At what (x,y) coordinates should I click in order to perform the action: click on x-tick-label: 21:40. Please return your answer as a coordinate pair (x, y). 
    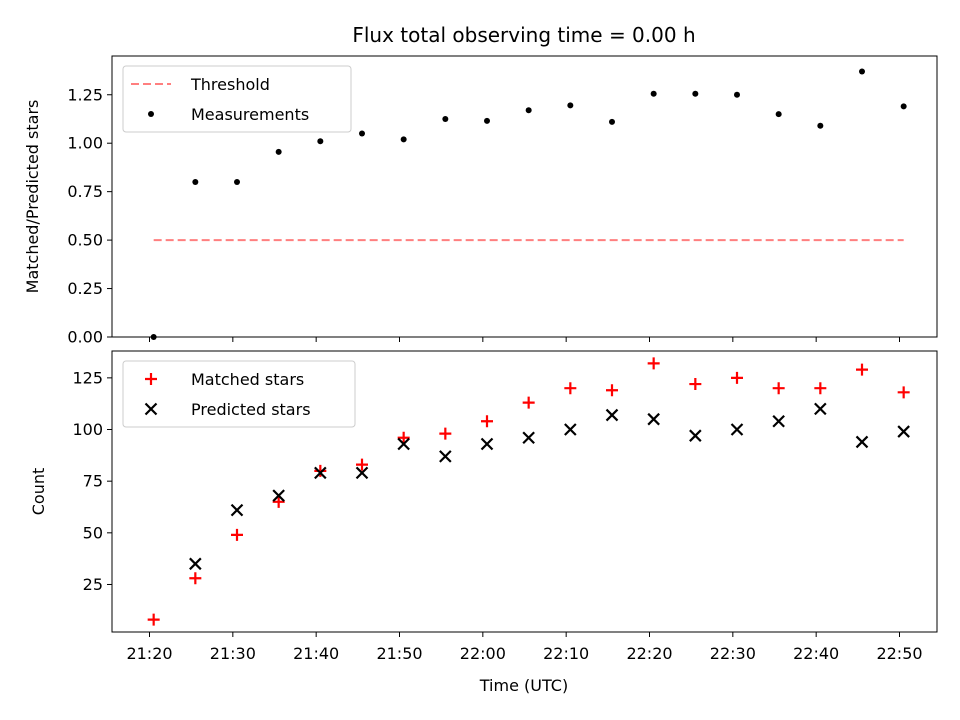
    Looking at the image, I should click on (316, 653).